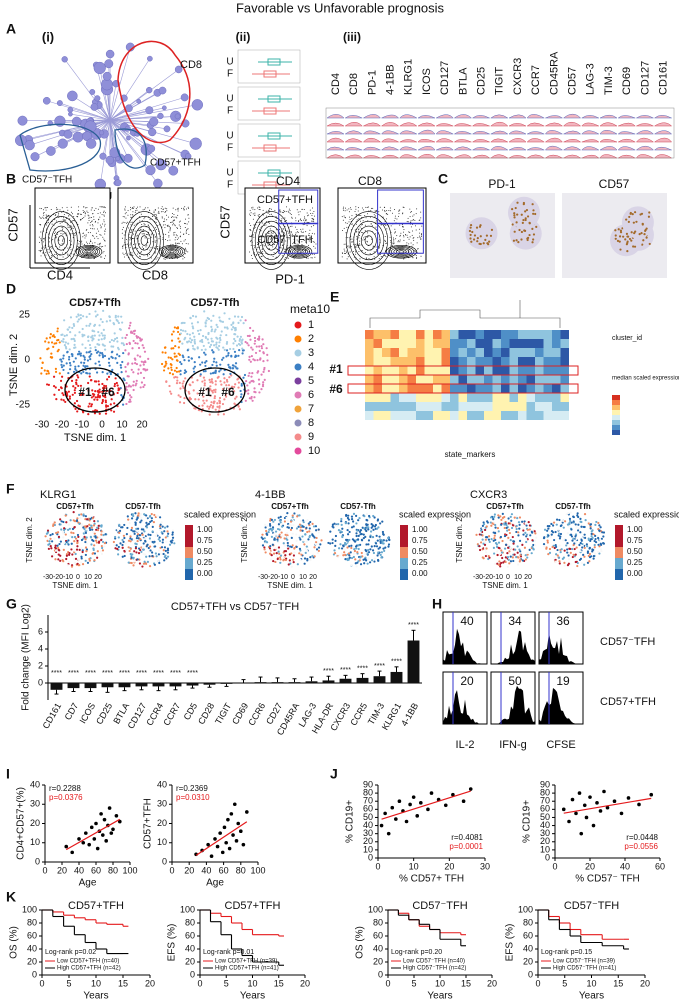  What do you see at coordinates (370, 181) in the screenshot?
I see `label: CD8` at bounding box center [370, 181].